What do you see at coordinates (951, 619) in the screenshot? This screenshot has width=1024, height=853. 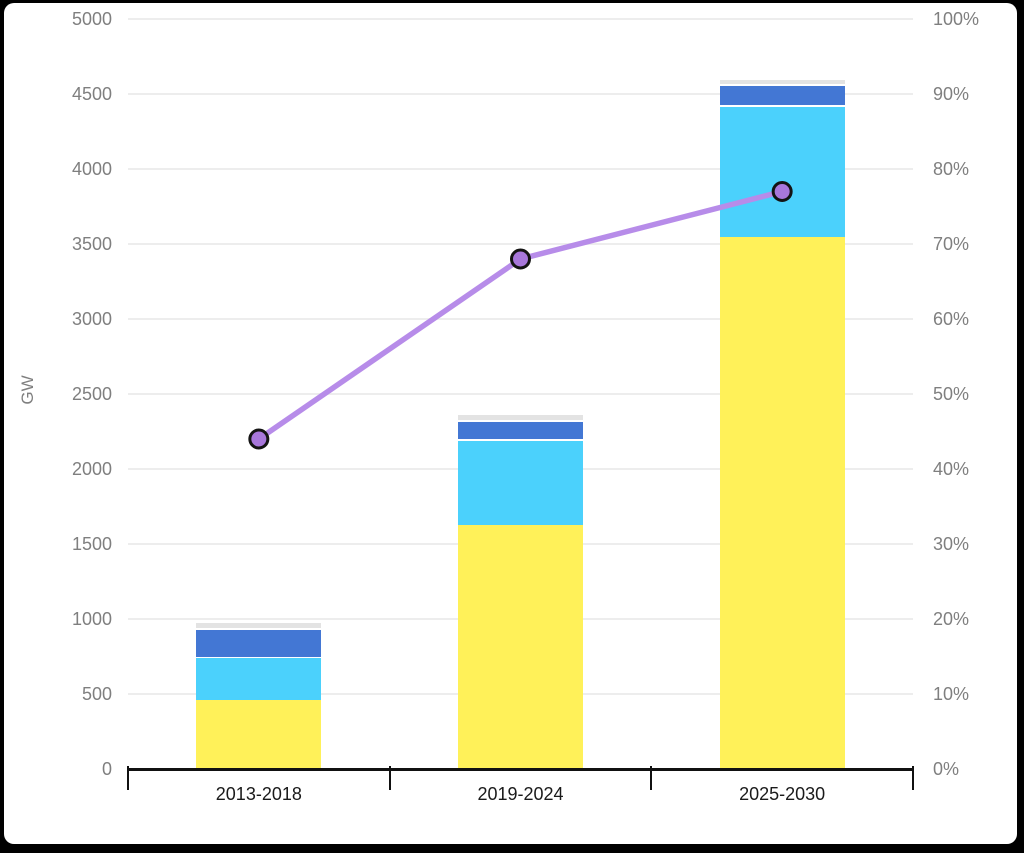 I see `right-axis-tick-label: 20%` at bounding box center [951, 619].